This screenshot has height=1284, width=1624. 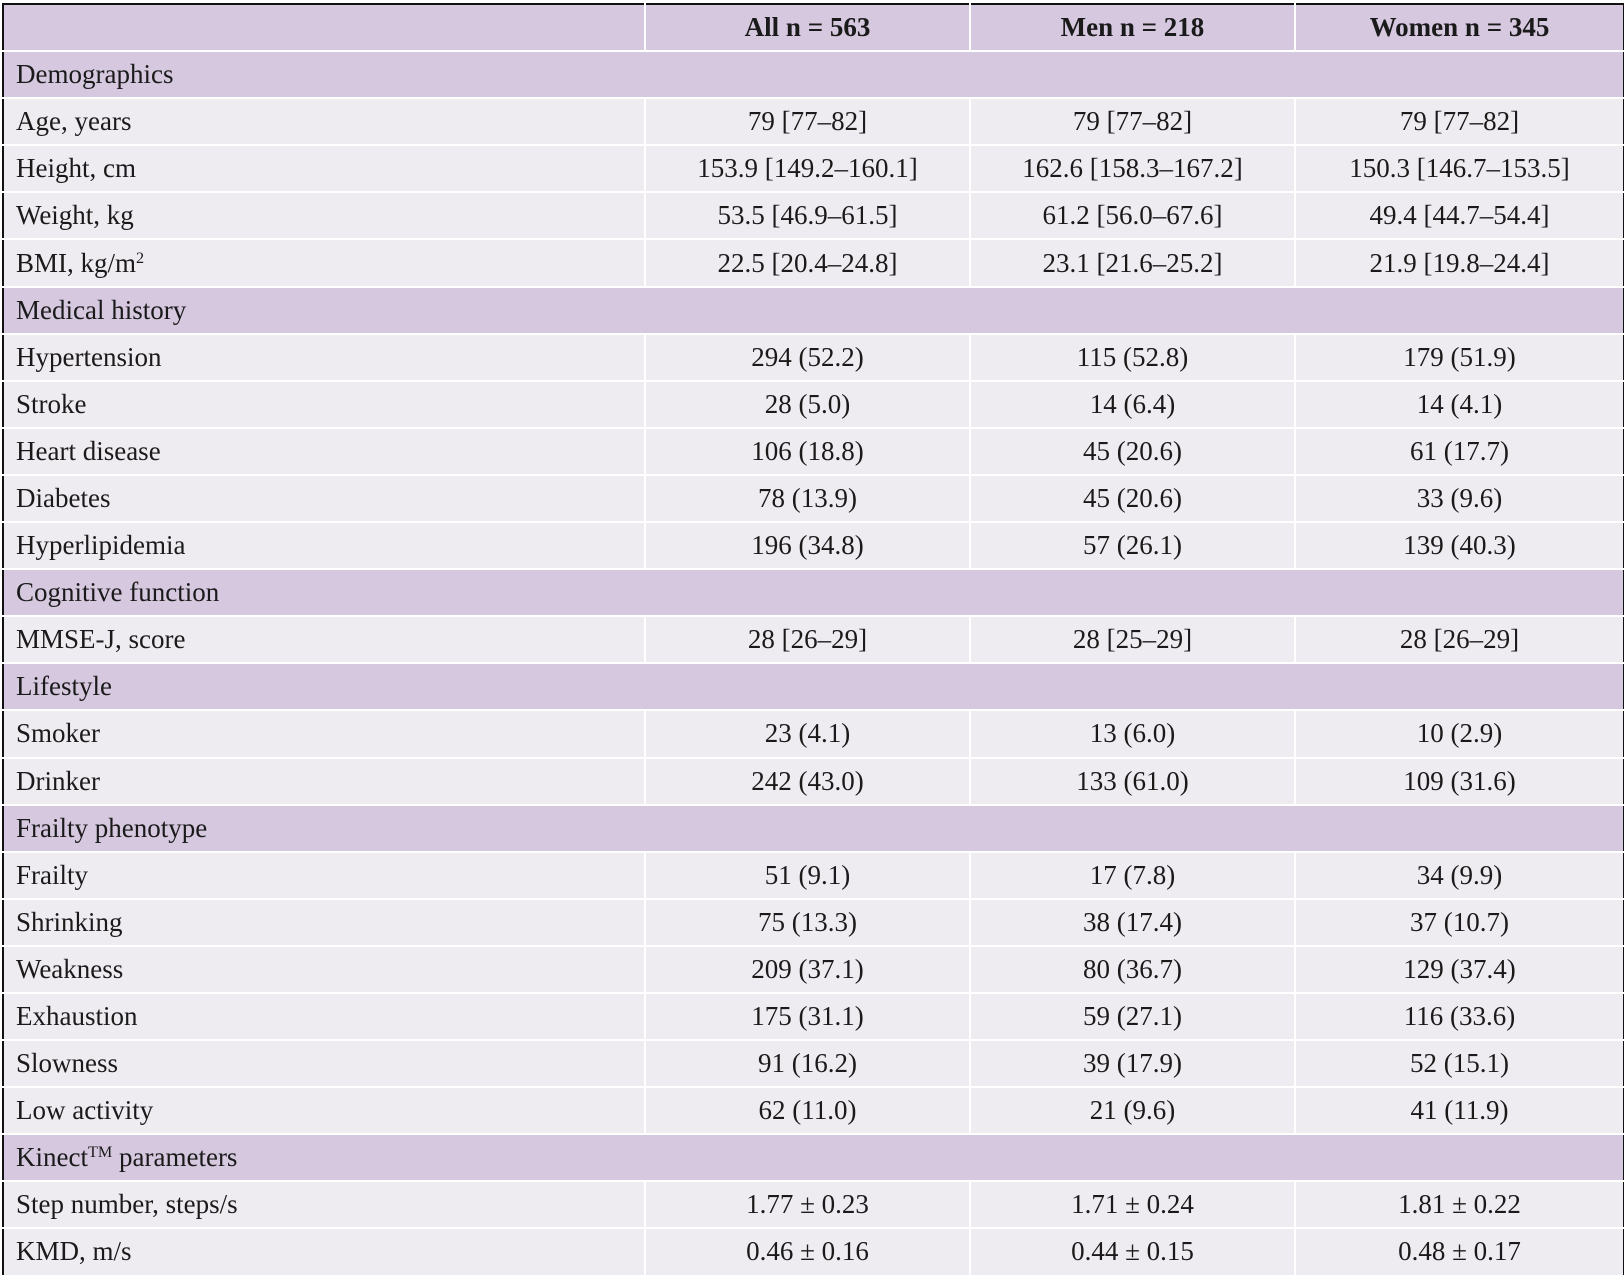 What do you see at coordinates (807, 263) in the screenshot?
I see `cell-all: 22.5 [20.4–24.8]` at bounding box center [807, 263].